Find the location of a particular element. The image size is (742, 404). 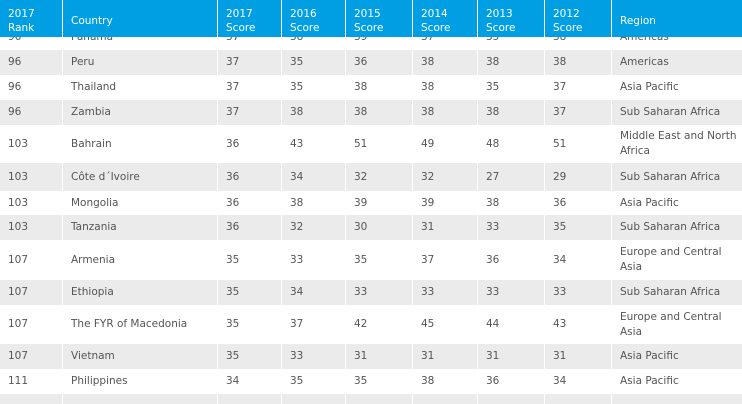

column-header-score-2017: 2017 Score is located at coordinates (250, 18).